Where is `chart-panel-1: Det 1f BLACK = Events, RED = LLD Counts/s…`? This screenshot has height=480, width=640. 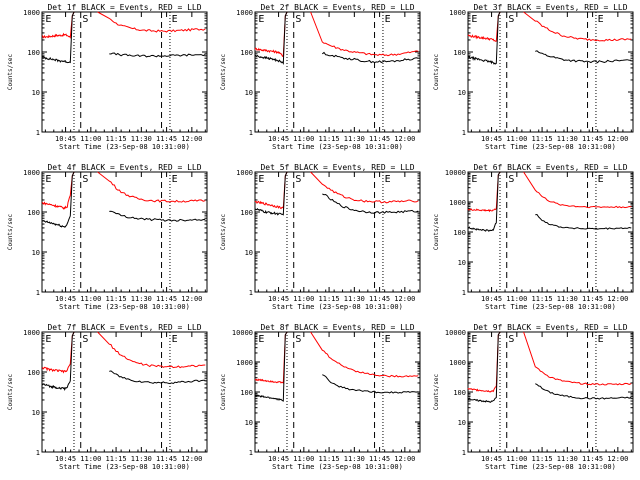 chart-panel-1: Det 1f BLACK = Events, RED = LLD Counts/s… is located at coordinates (107, 77).